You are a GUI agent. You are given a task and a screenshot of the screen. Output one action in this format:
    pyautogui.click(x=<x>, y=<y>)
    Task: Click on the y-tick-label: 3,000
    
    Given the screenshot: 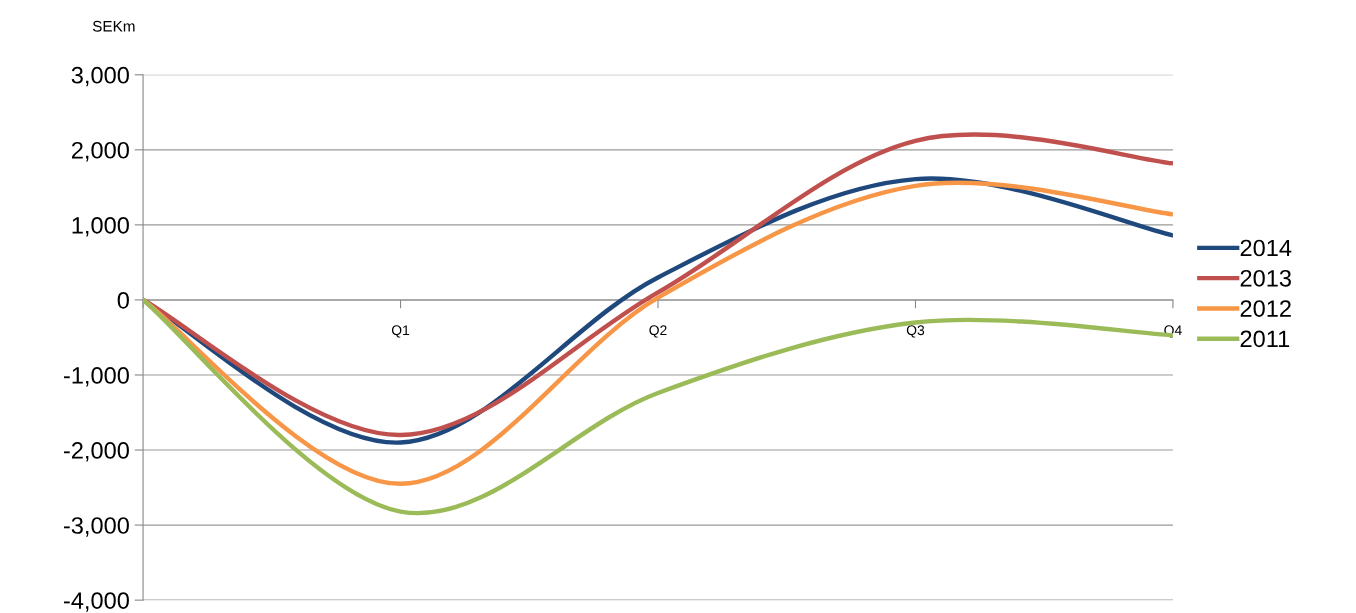 What is the action you would take?
    pyautogui.click(x=100, y=76)
    